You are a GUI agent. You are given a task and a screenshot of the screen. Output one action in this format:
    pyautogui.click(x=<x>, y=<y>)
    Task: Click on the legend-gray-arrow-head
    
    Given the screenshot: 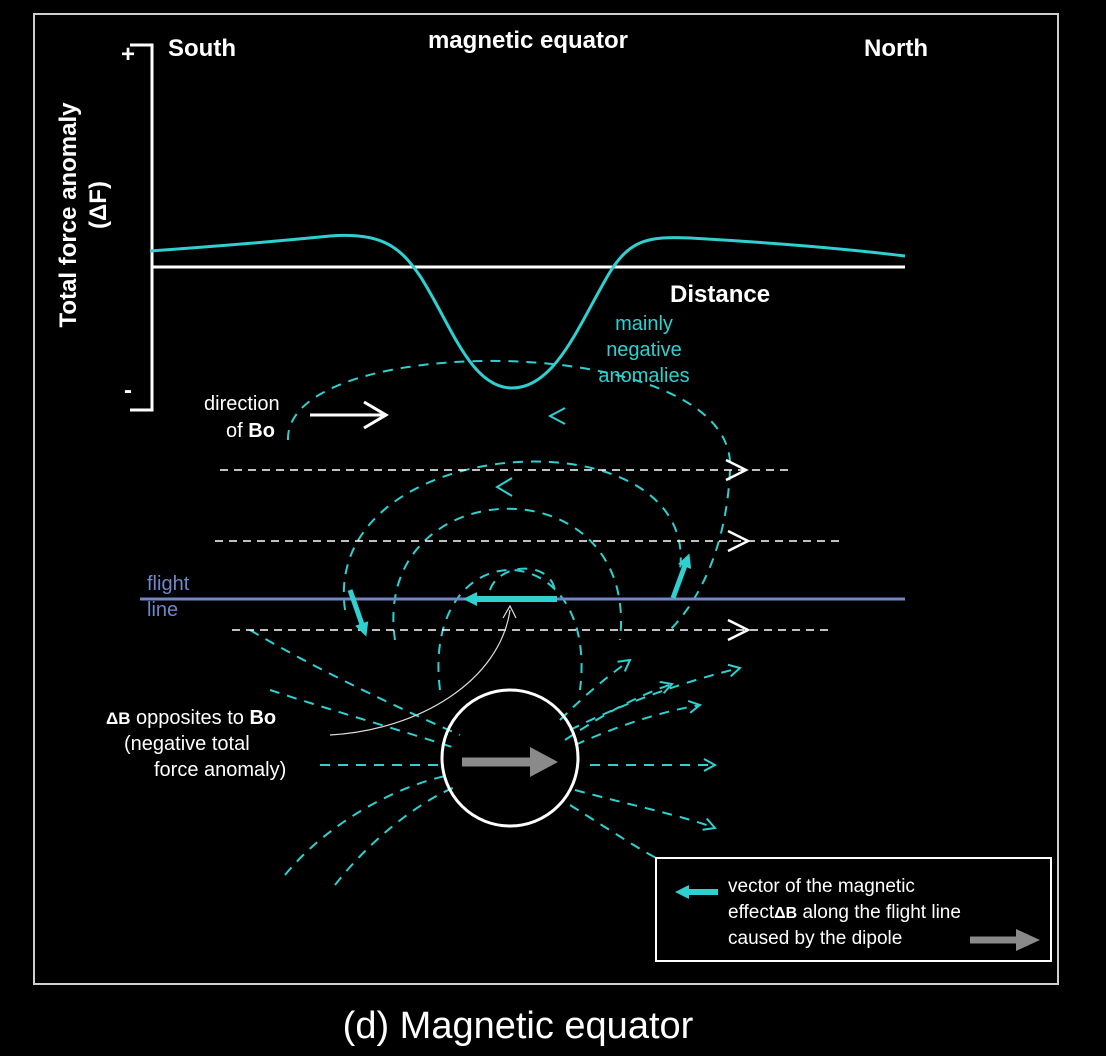 What is the action you would take?
    pyautogui.click(x=1028, y=940)
    